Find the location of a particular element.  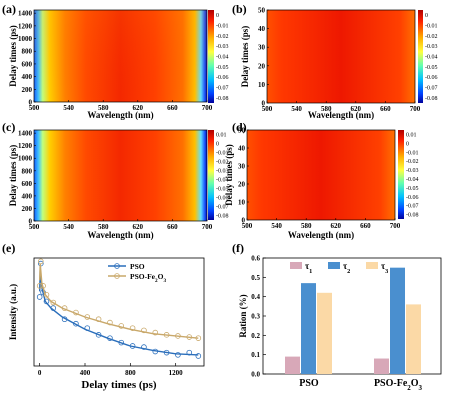

f-y-tick-label: 0.3 is located at coordinates (255, 317).